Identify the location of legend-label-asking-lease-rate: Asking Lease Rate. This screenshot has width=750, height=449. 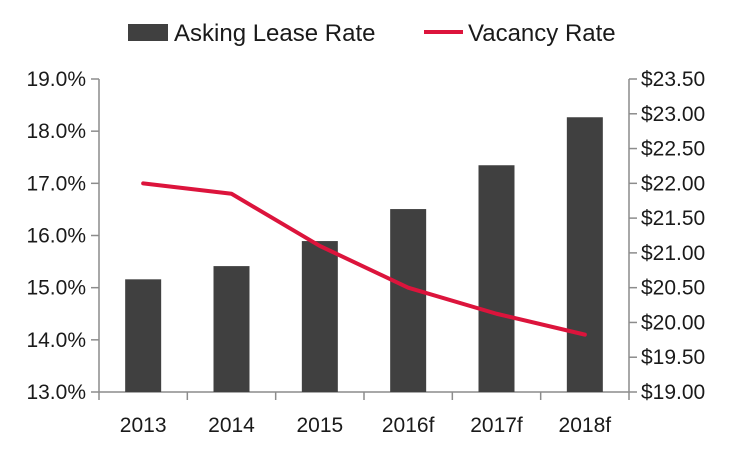
(274, 33).